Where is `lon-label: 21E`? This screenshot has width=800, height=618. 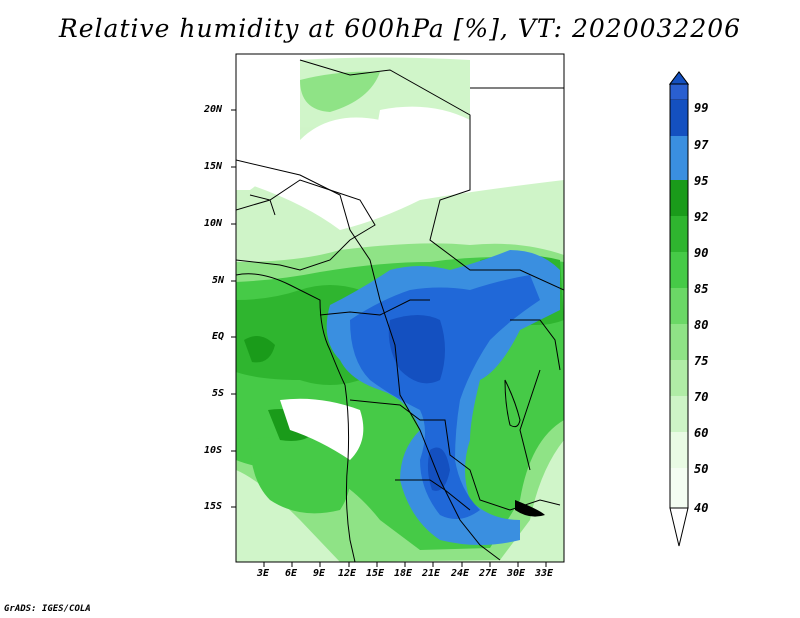
lon-label: 21E is located at coordinates (431, 573).